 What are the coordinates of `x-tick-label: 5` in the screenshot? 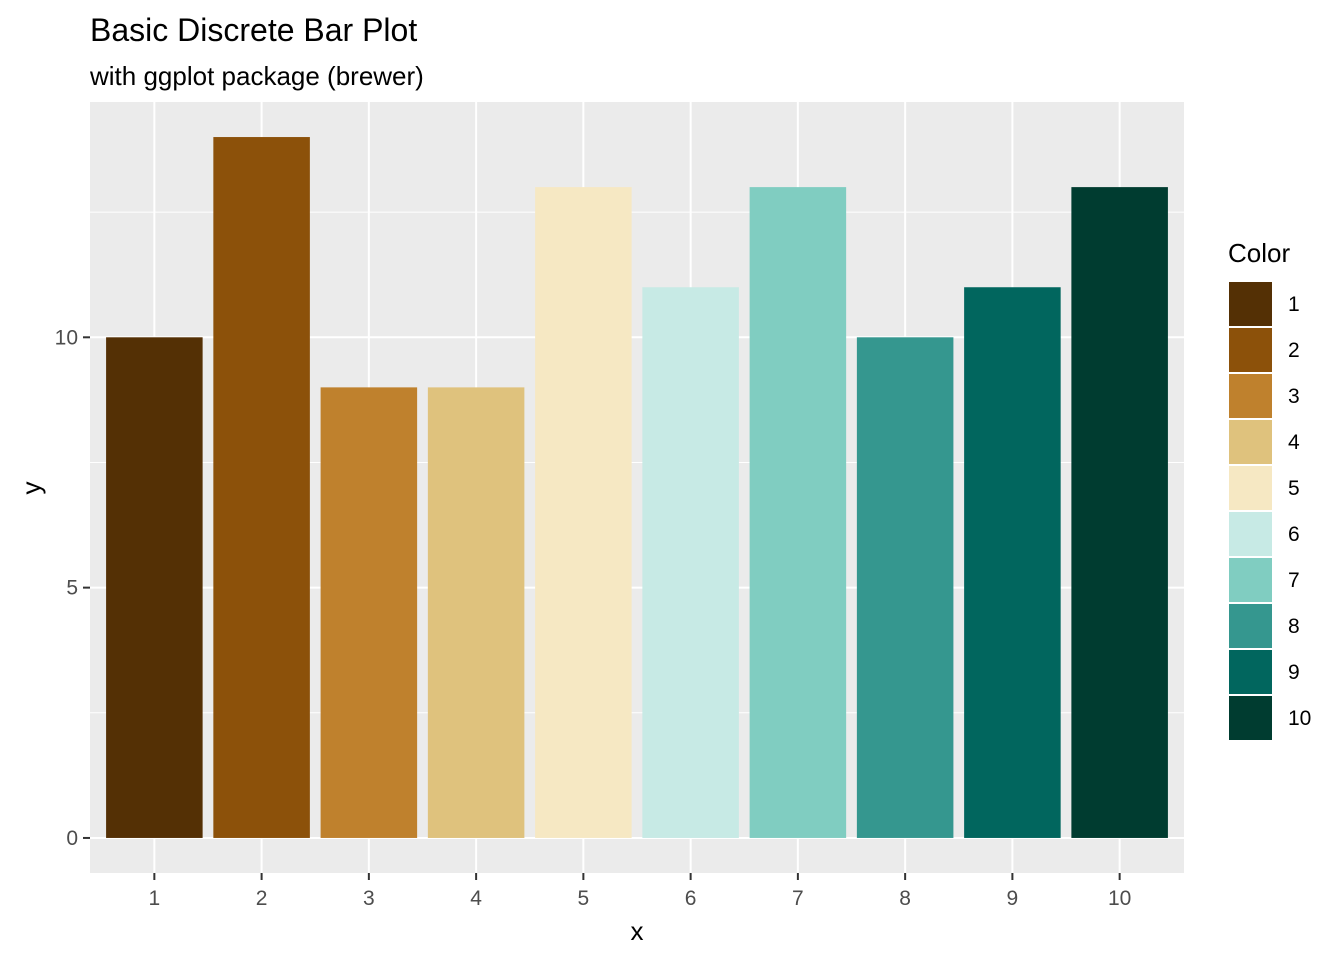 It's located at (584, 898).